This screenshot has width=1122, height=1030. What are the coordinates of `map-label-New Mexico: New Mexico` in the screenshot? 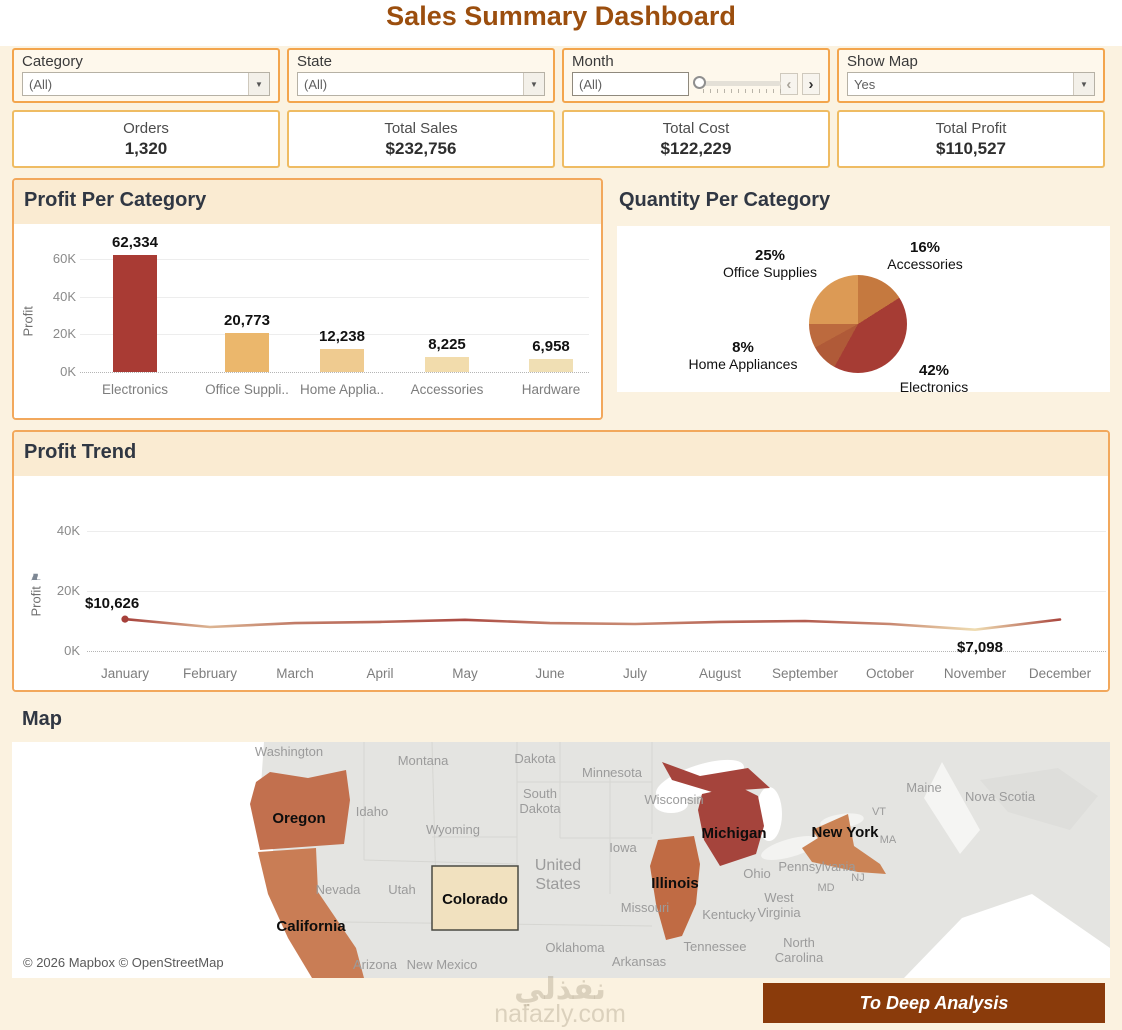 It's located at (442, 964).